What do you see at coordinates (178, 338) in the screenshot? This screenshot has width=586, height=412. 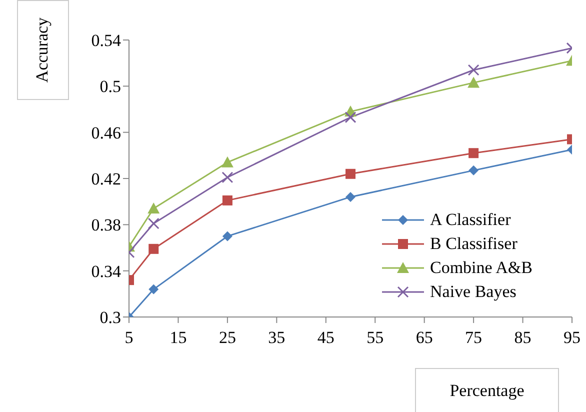 I see `x-tick-label: 15` at bounding box center [178, 338].